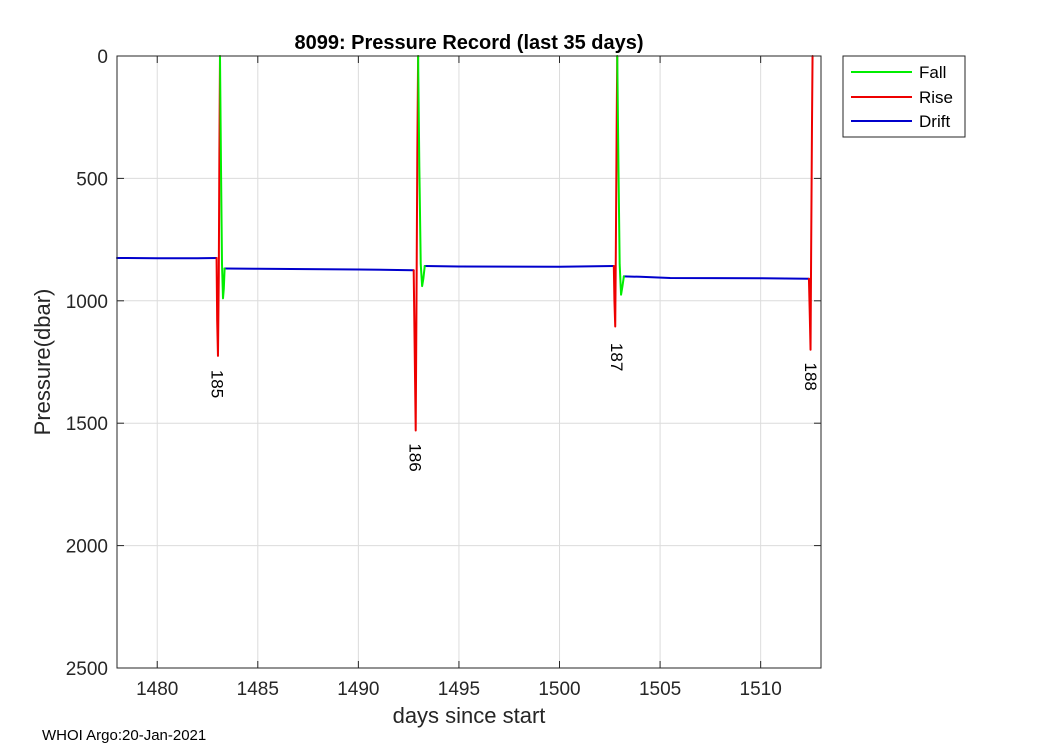 Image resolution: width=1050 pixels, height=750 pixels. Describe the element at coordinates (258, 689) in the screenshot. I see `x-tick-label: 1485` at that location.